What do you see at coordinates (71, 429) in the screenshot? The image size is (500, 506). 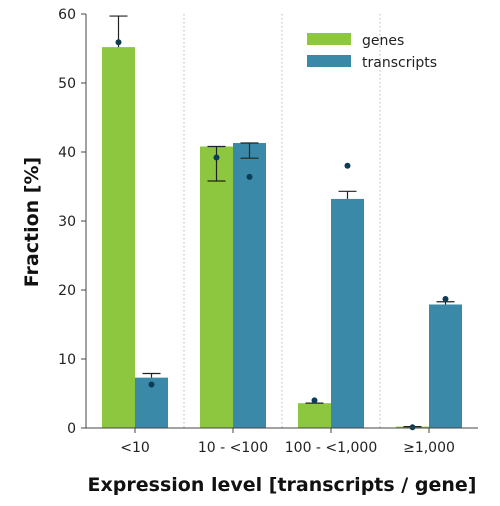 I see `y-tick-label: 0` at bounding box center [71, 429].